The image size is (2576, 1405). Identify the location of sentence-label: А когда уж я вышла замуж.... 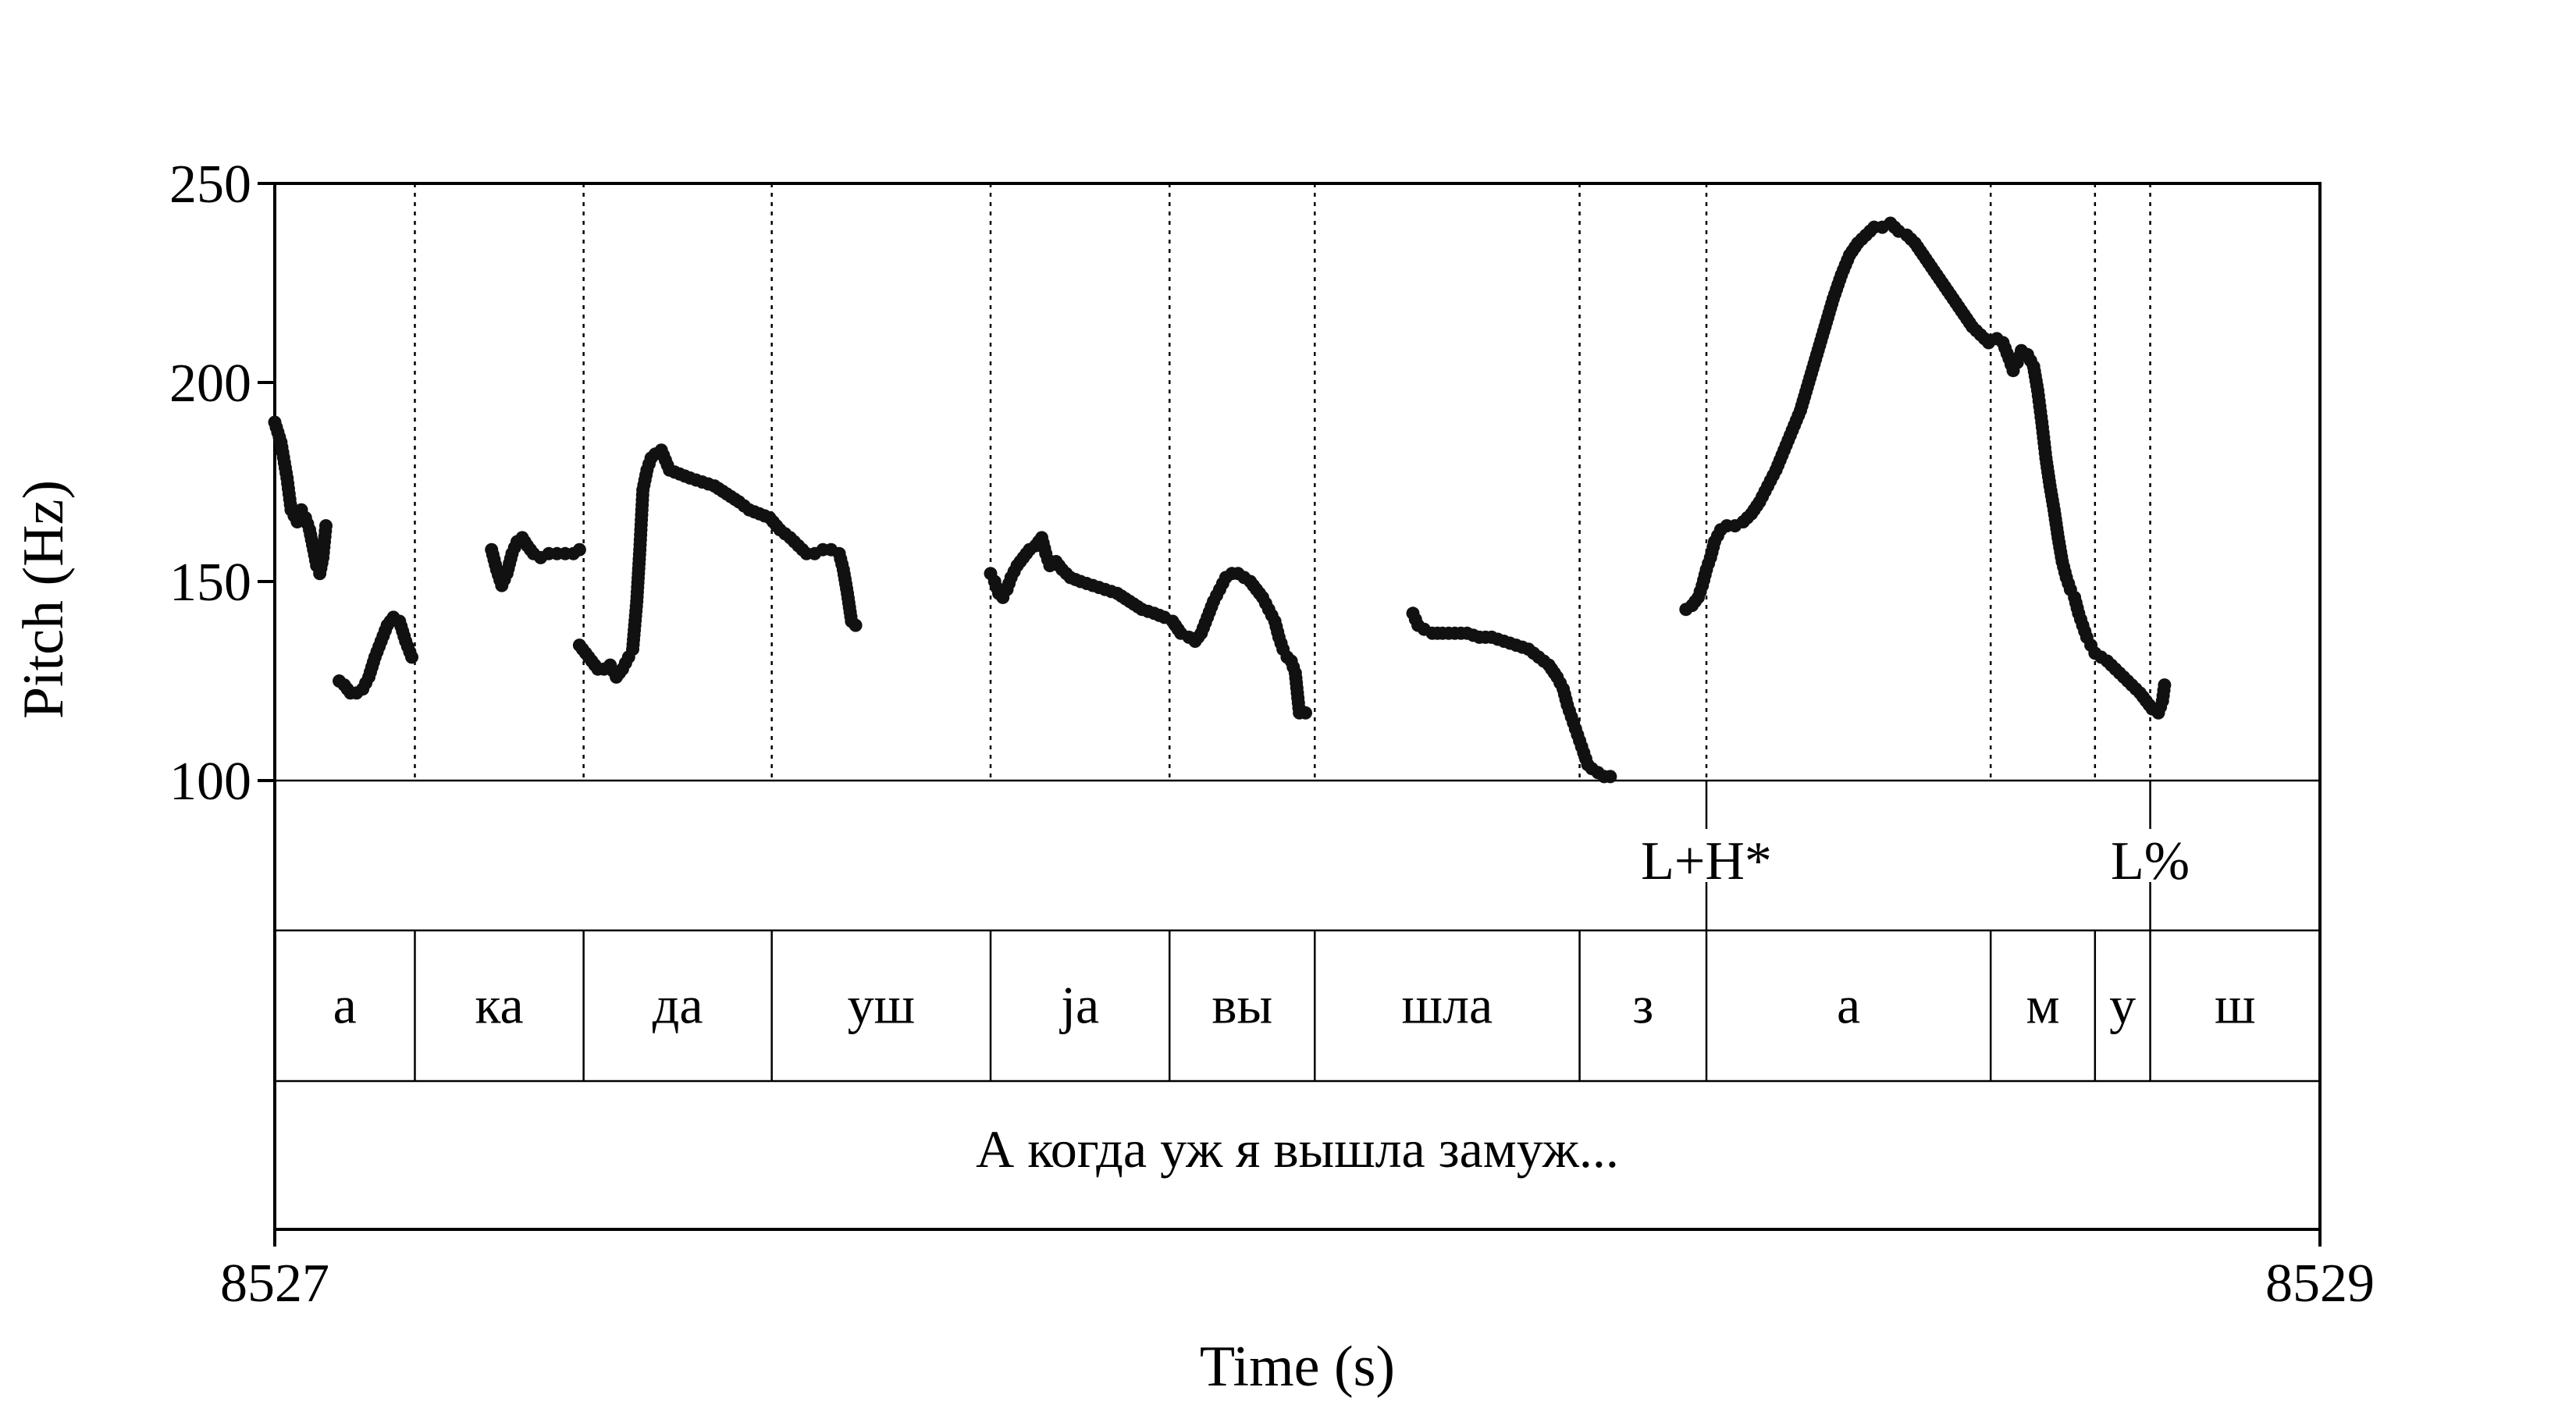
(1297, 1149).